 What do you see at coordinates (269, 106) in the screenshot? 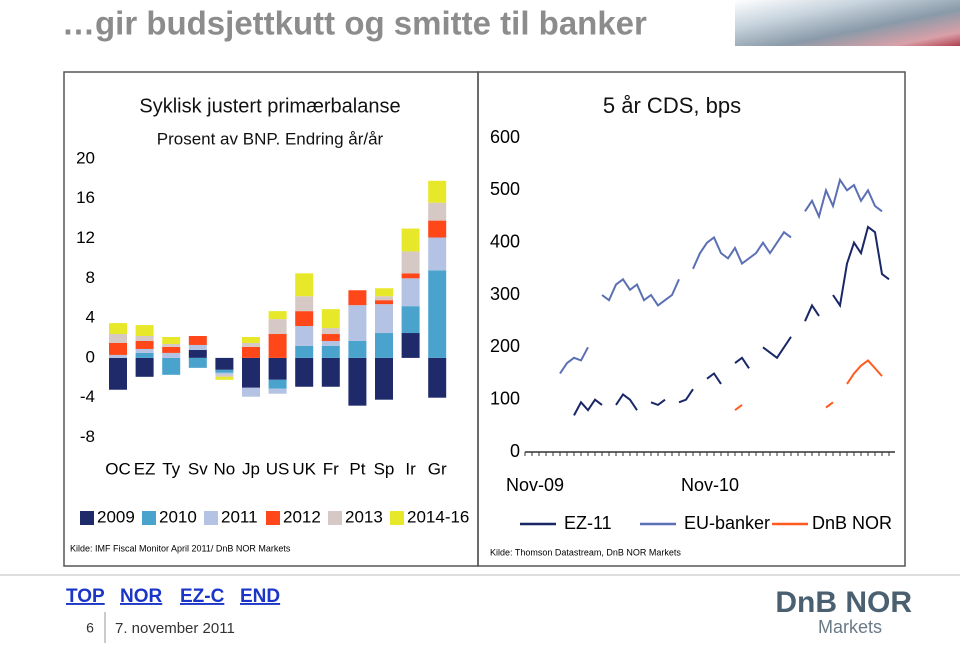
I see `chart-title: Syklisk justert primærbalanse` at bounding box center [269, 106].